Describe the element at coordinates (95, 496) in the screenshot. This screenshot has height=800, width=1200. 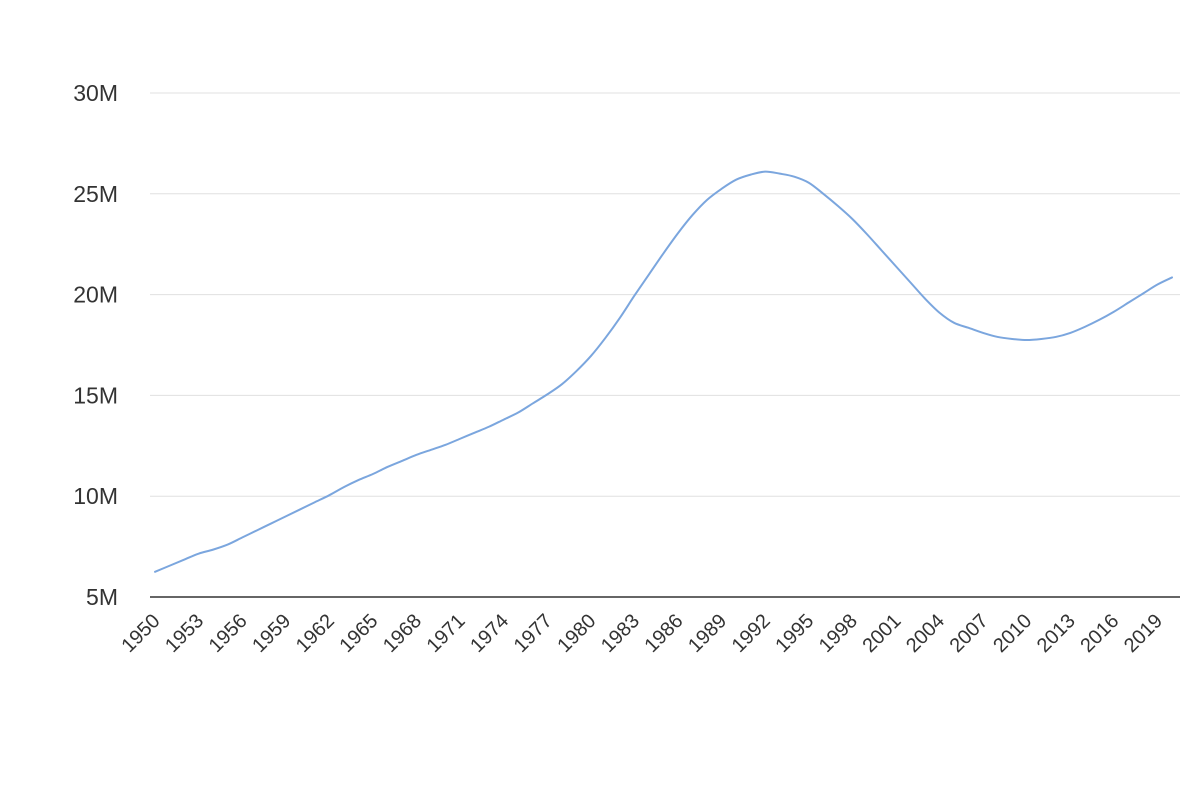
I see `y-tick-label: 10M` at that location.